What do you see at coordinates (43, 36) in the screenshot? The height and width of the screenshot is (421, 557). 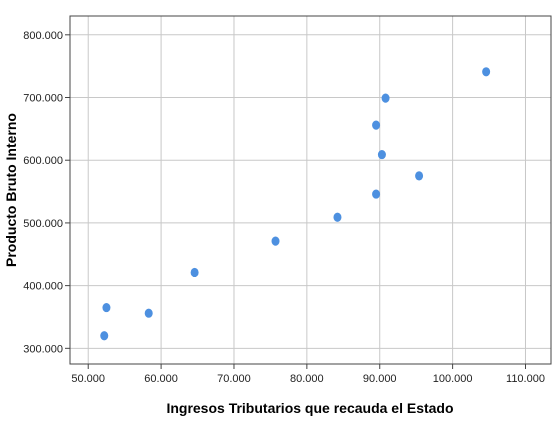 I see `y-tick-label: 800.000` at bounding box center [43, 36].